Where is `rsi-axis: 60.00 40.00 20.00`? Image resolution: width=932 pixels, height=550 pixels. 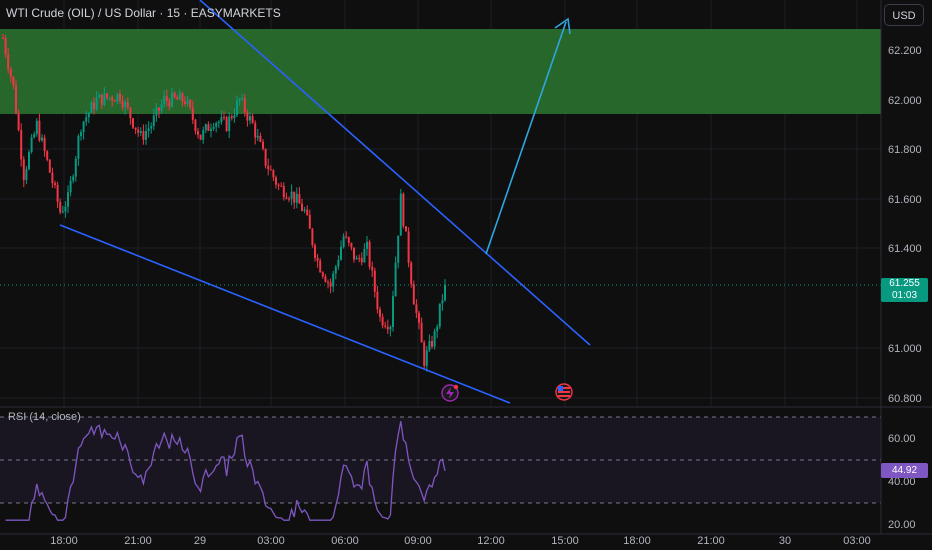 rsi-axis: 60.00 40.00 20.00 is located at coordinates (902, 482).